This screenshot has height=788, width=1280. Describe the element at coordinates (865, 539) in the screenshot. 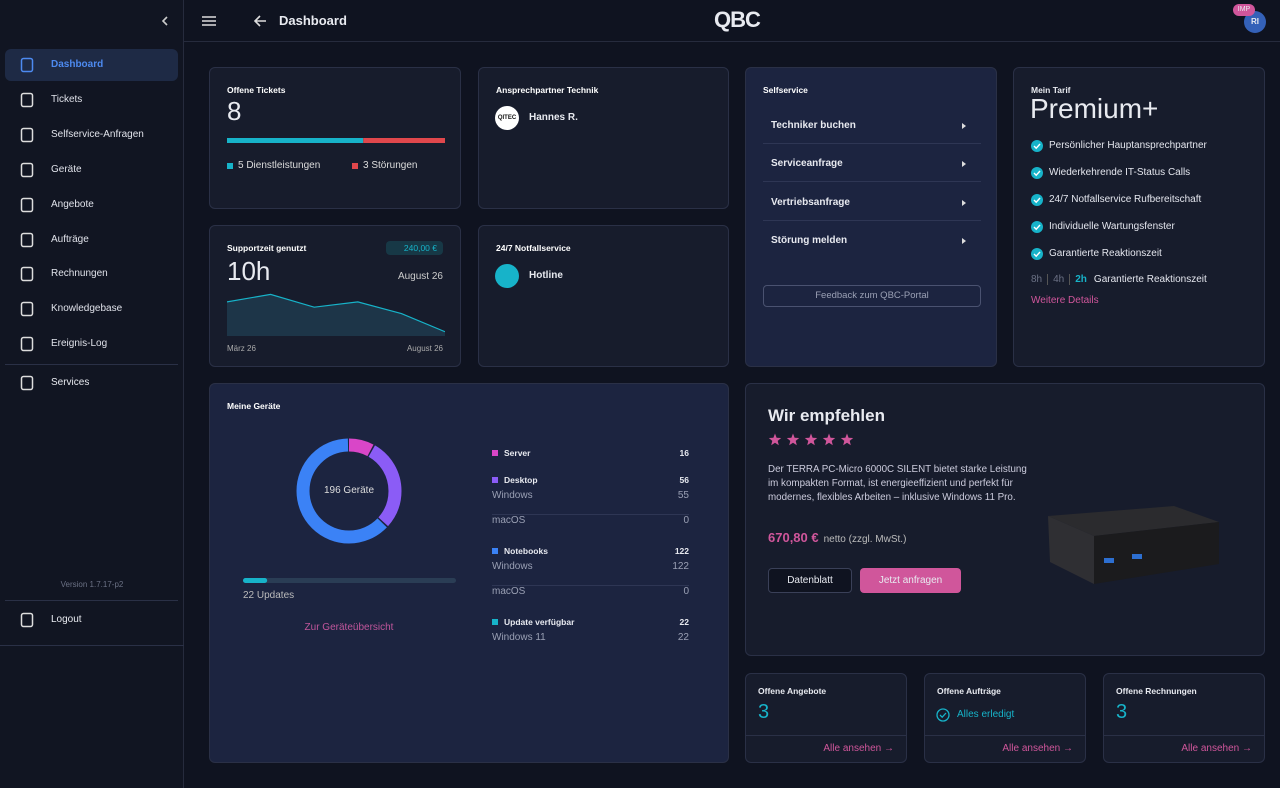

I see `price-note: netto (zzgl. MwSt.)` at that location.